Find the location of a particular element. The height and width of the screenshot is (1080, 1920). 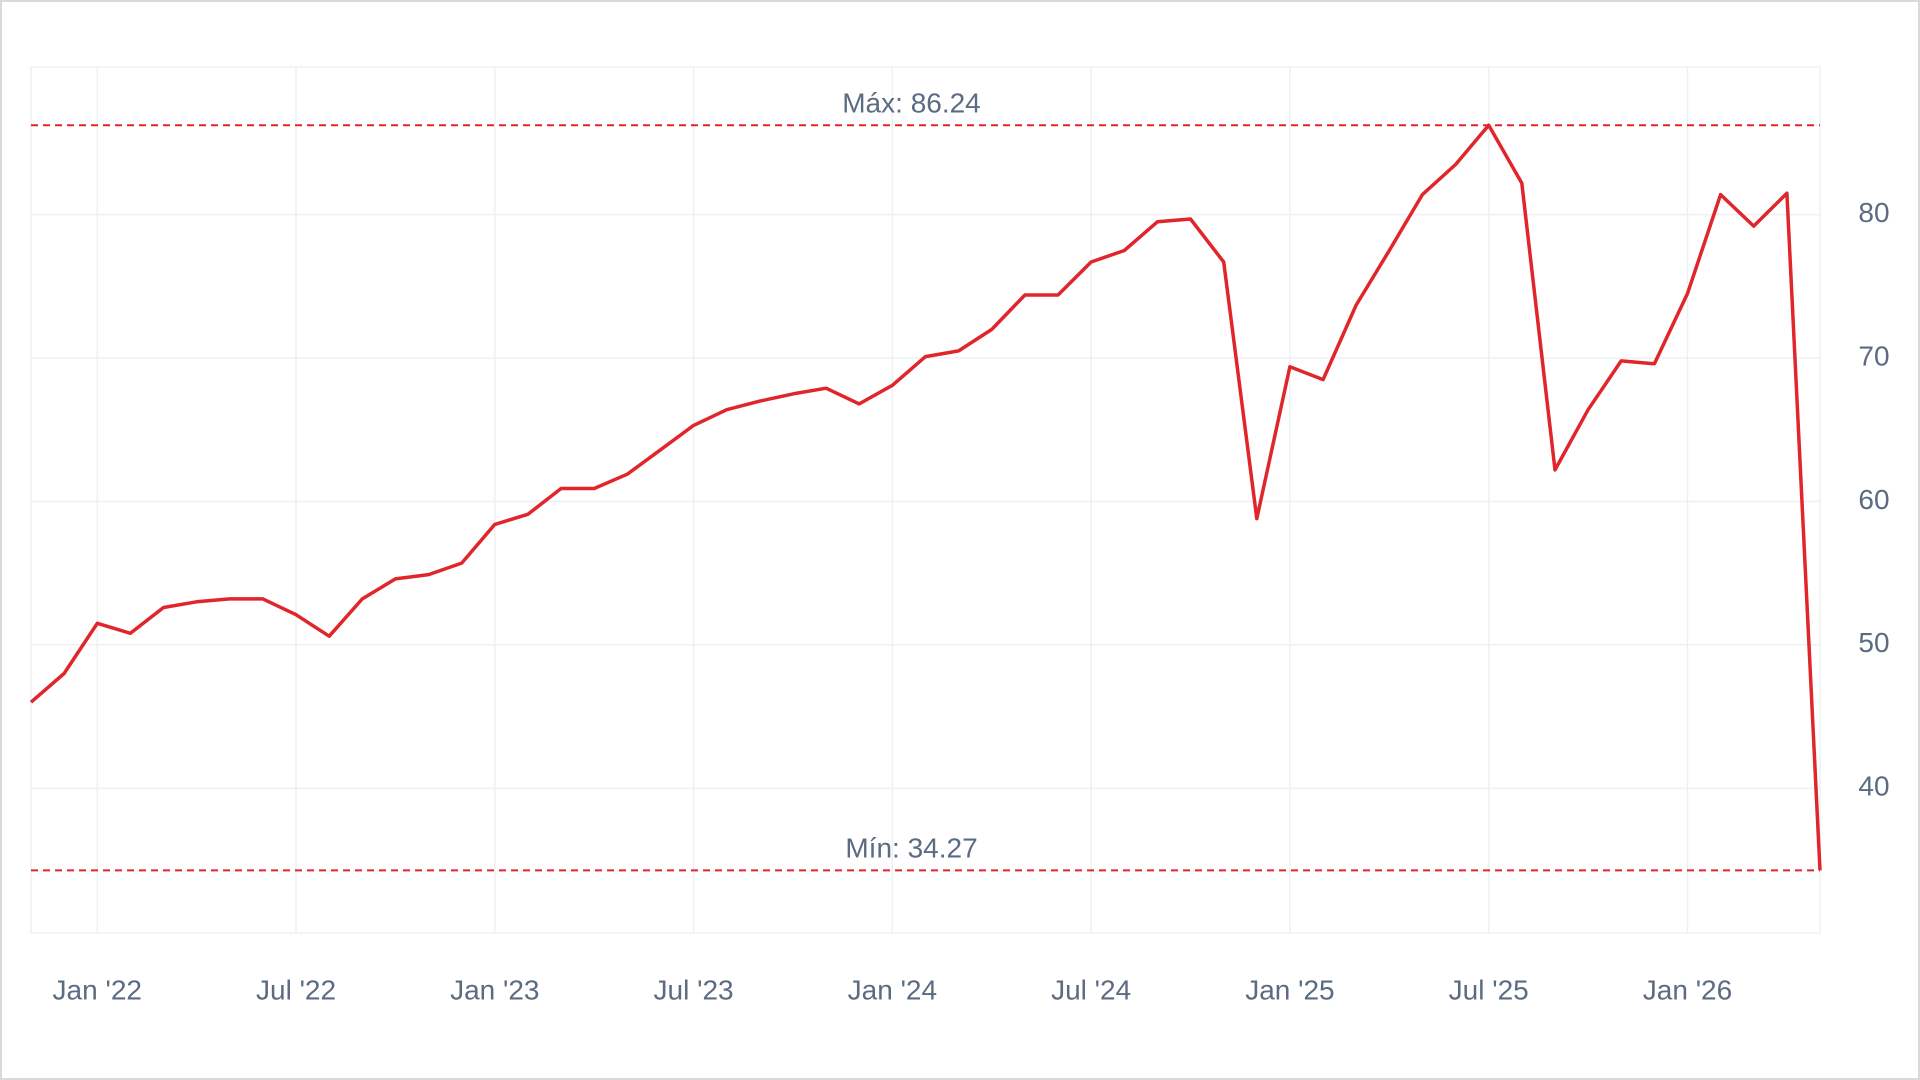

x-tick-label: Jan '22 is located at coordinates (97, 989).